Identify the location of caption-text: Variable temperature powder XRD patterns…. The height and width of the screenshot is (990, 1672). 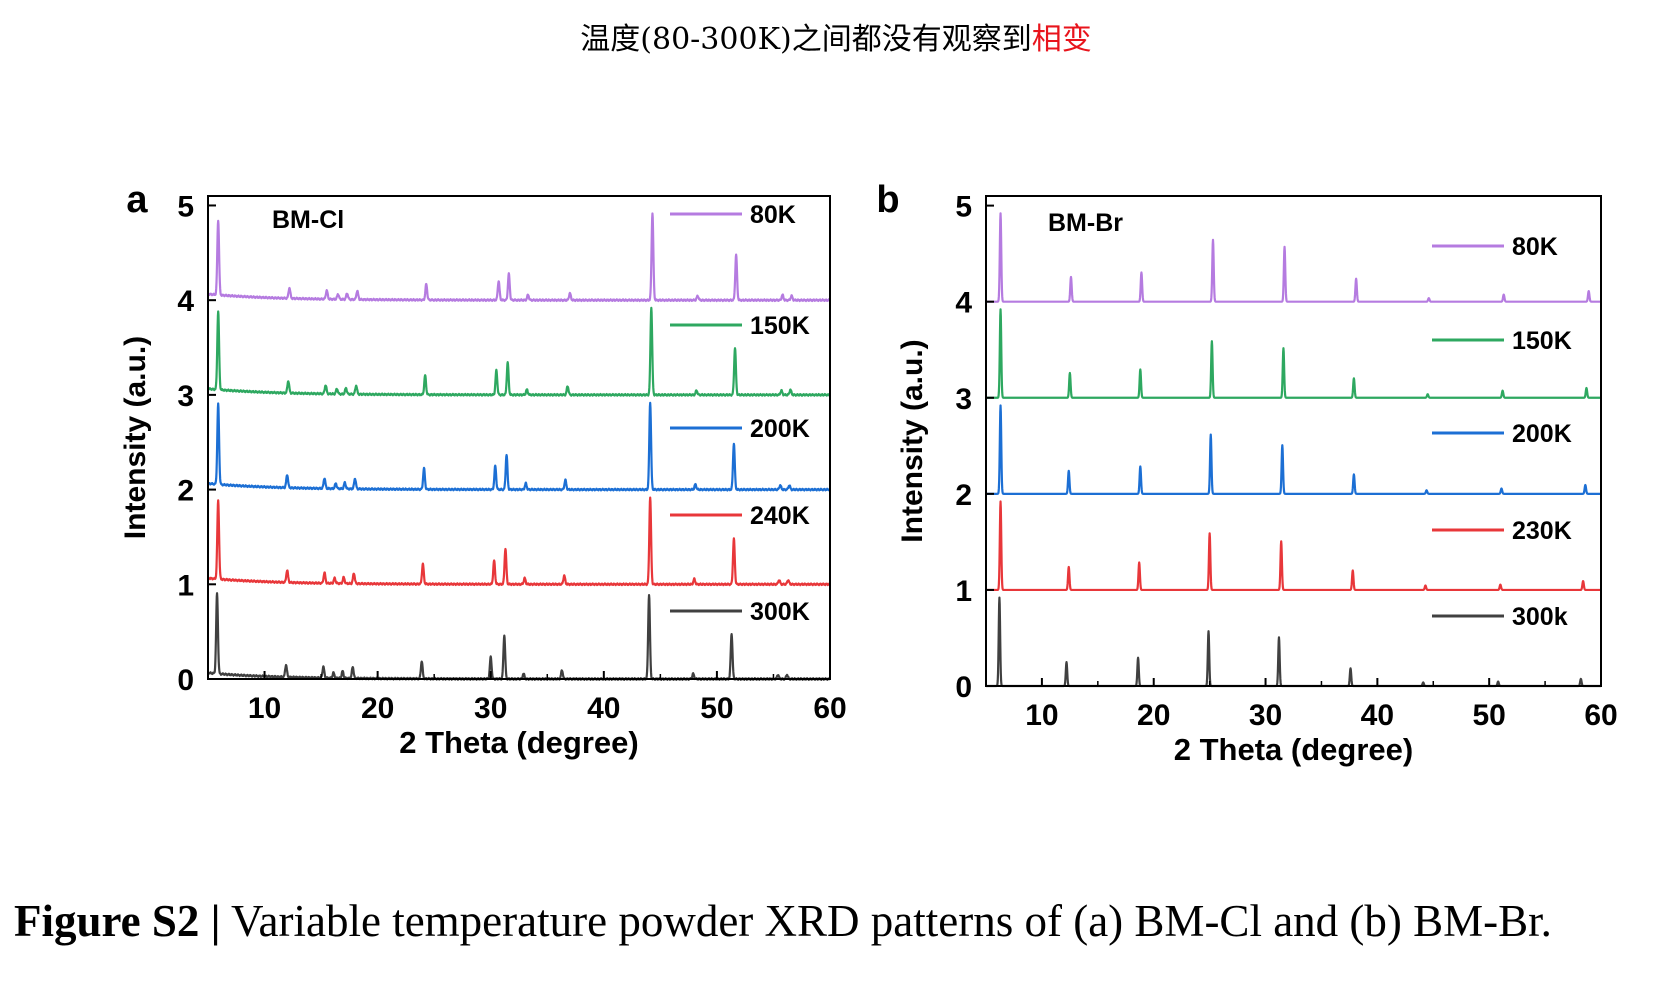
(886, 921).